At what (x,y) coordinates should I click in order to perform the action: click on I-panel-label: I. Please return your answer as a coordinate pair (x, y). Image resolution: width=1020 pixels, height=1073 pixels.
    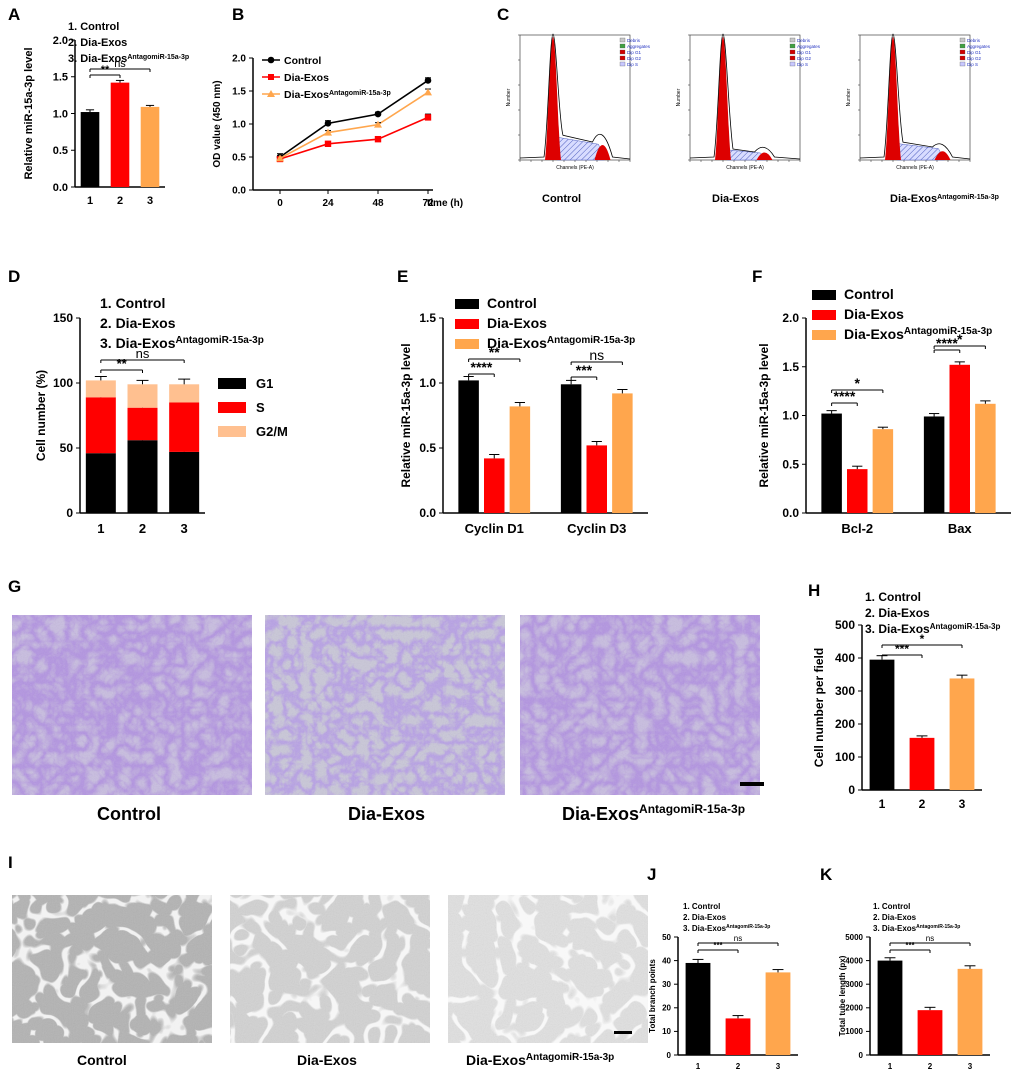
    Looking at the image, I should click on (10, 862).